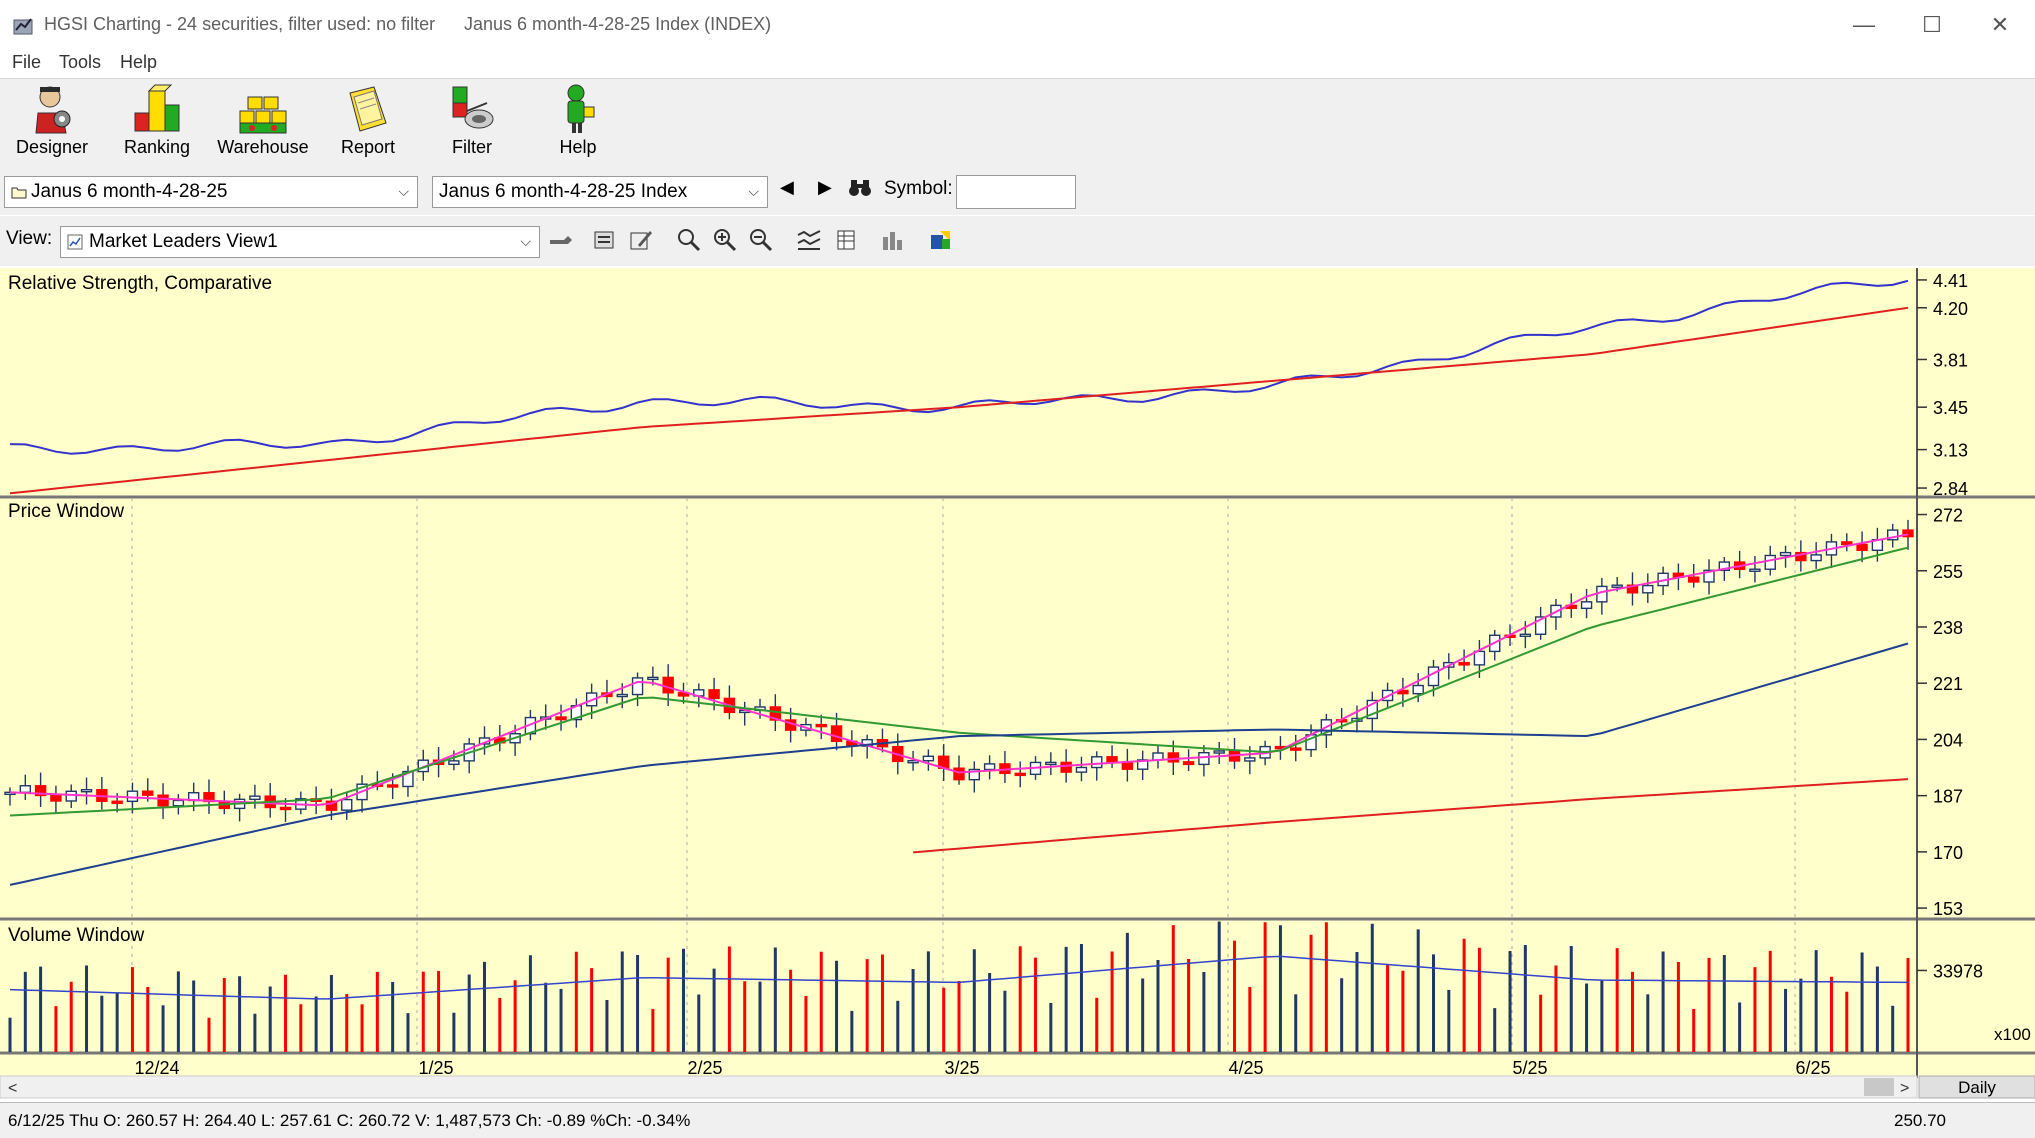  What do you see at coordinates (1948, 684) in the screenshot?
I see `price-tick-label: 221` at bounding box center [1948, 684].